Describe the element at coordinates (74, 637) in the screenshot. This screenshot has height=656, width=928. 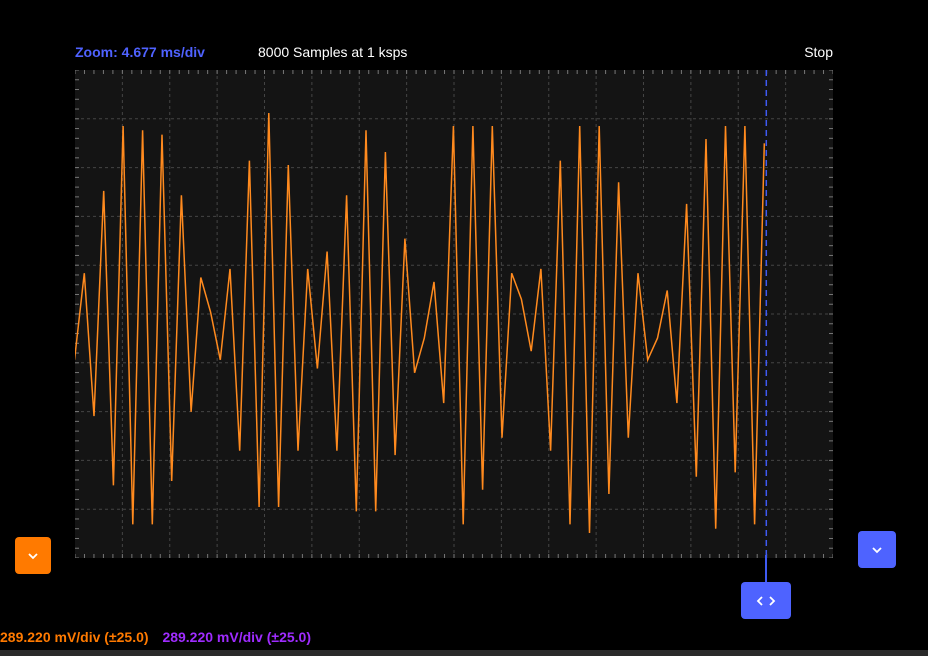
I see `channel-1-scale: 289.220 mV/div (±25.0)` at that location.